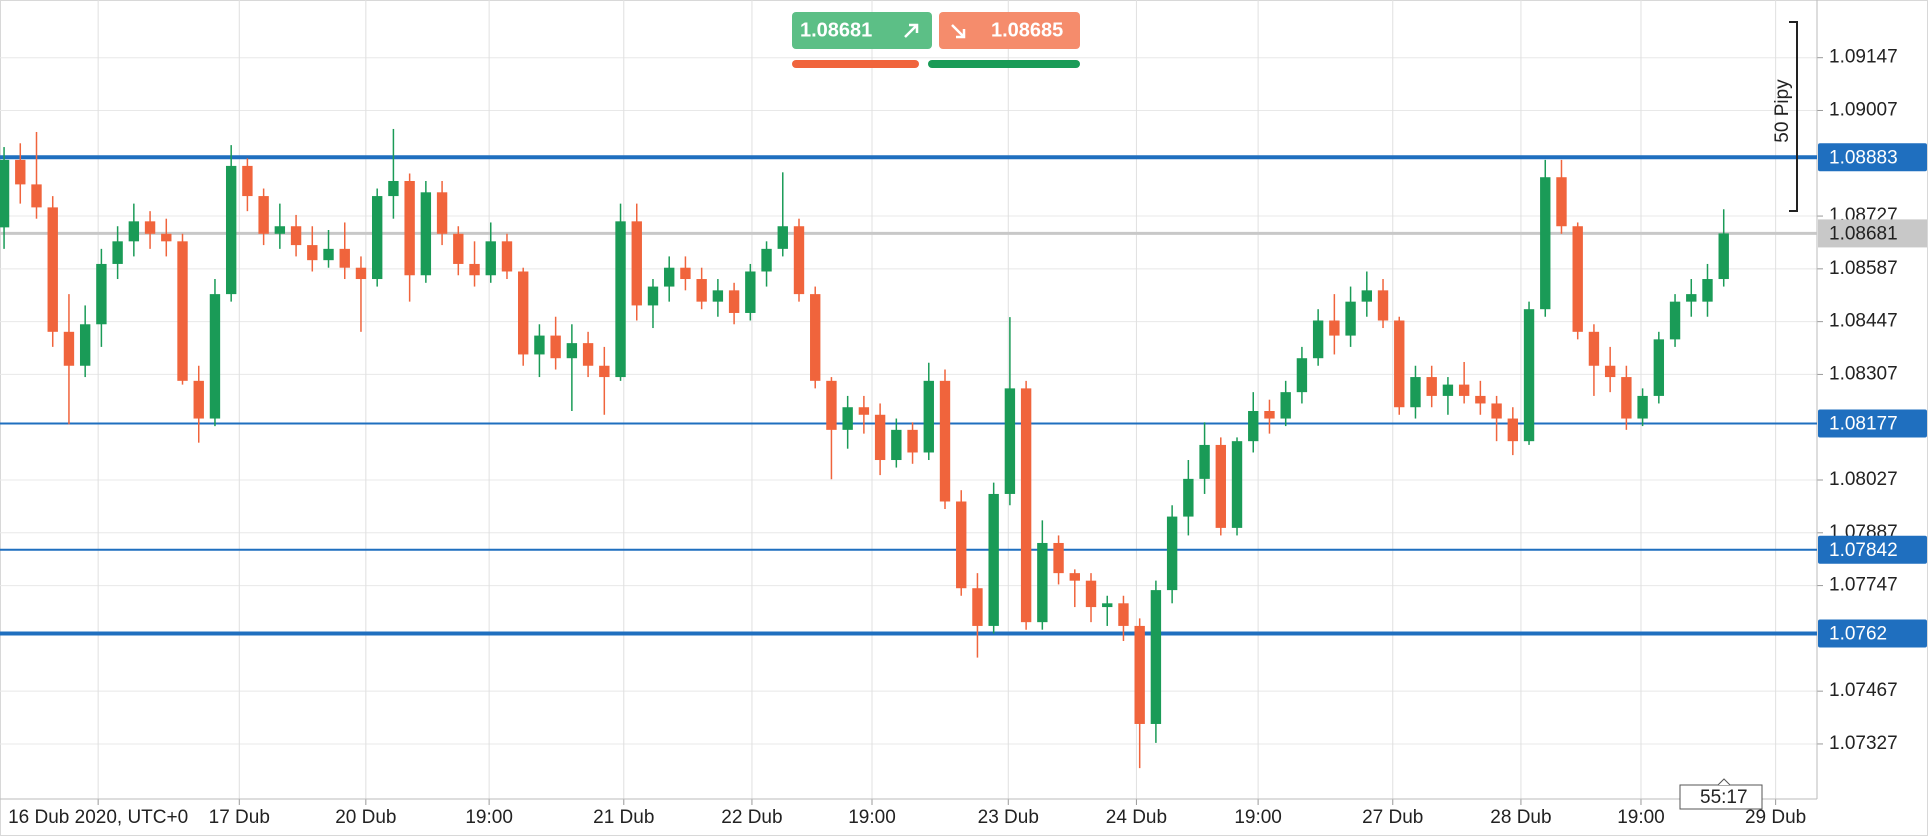 The image size is (1928, 836). What do you see at coordinates (1863, 585) in the screenshot?
I see `y-tick-label: 1.07747` at bounding box center [1863, 585].